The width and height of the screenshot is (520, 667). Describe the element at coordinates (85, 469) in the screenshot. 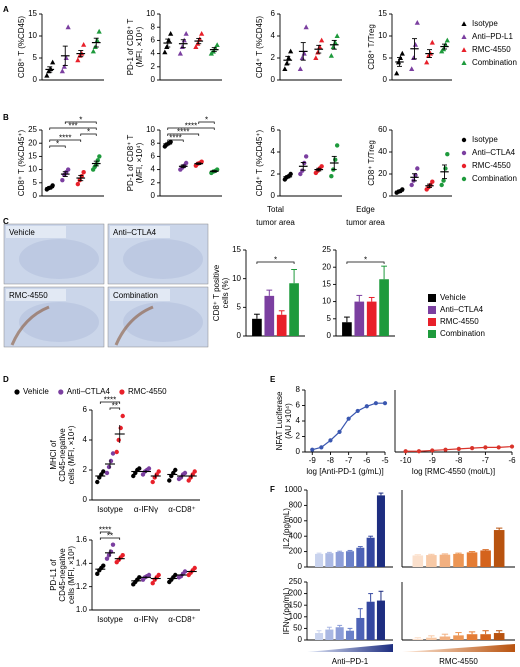

I see `y-tick-label: 2` at that location.